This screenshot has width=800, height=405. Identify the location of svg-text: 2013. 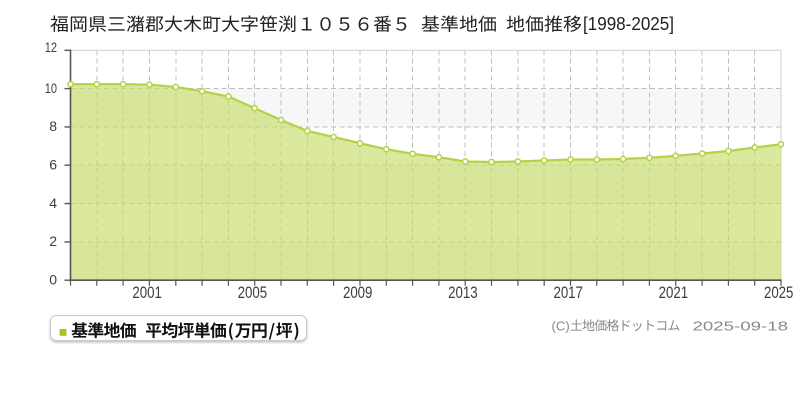
(463, 292).